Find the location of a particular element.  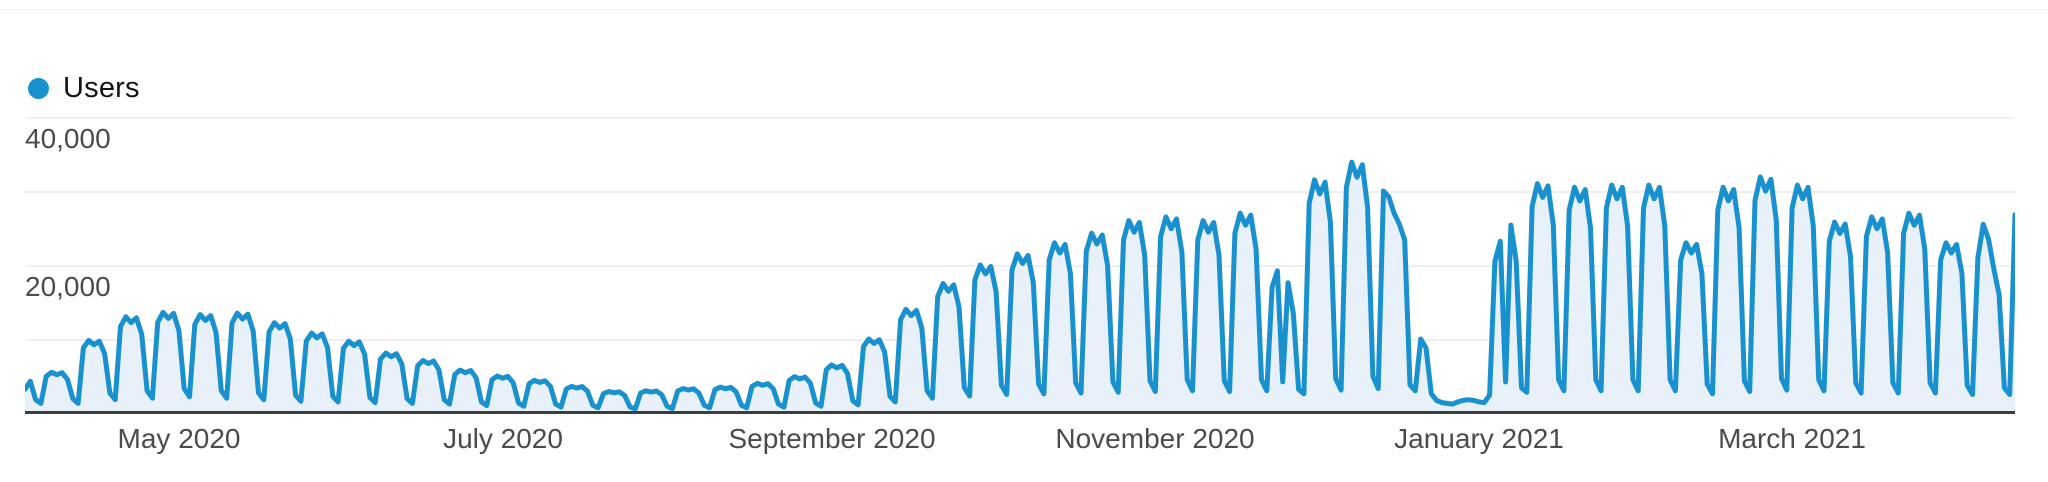

legend-label: Users is located at coordinates (101, 87).